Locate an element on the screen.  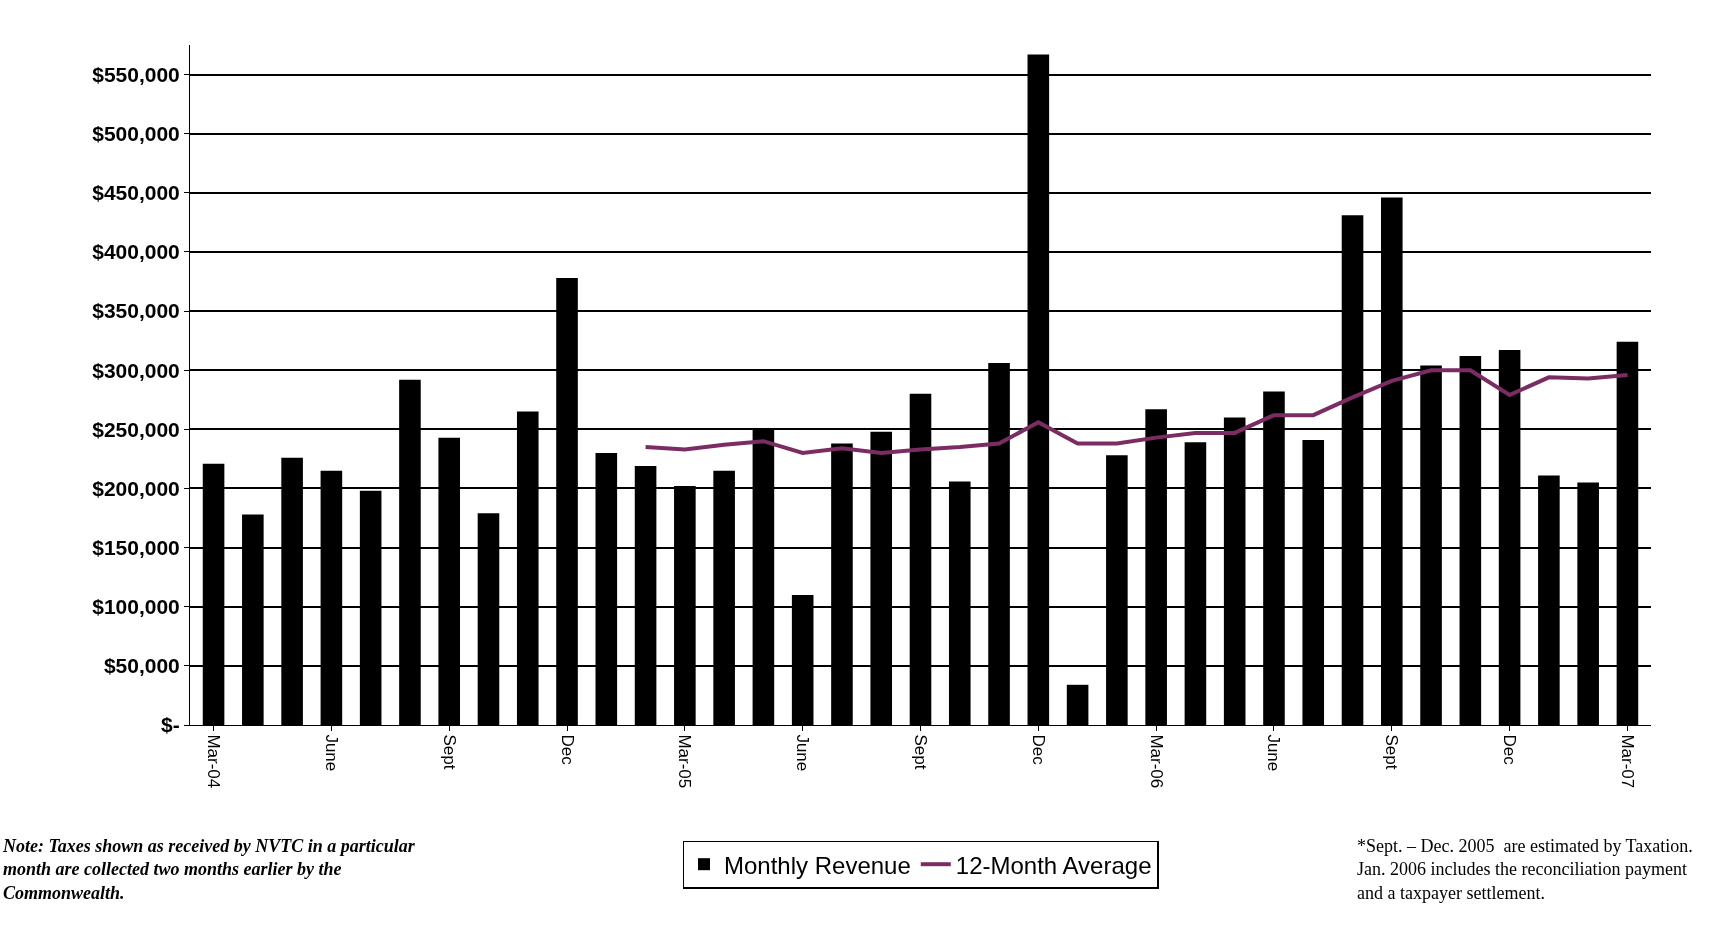
y-tick-label: $- is located at coordinates (170, 725).